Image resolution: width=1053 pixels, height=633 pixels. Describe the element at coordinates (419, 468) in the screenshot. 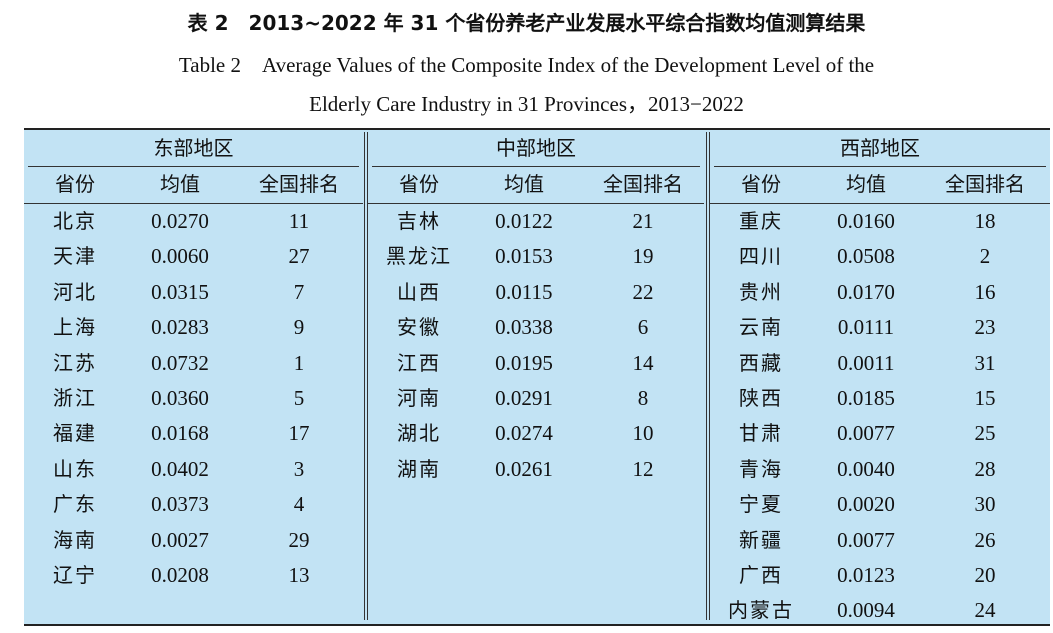

I see `province-cell: 湖南` at that location.